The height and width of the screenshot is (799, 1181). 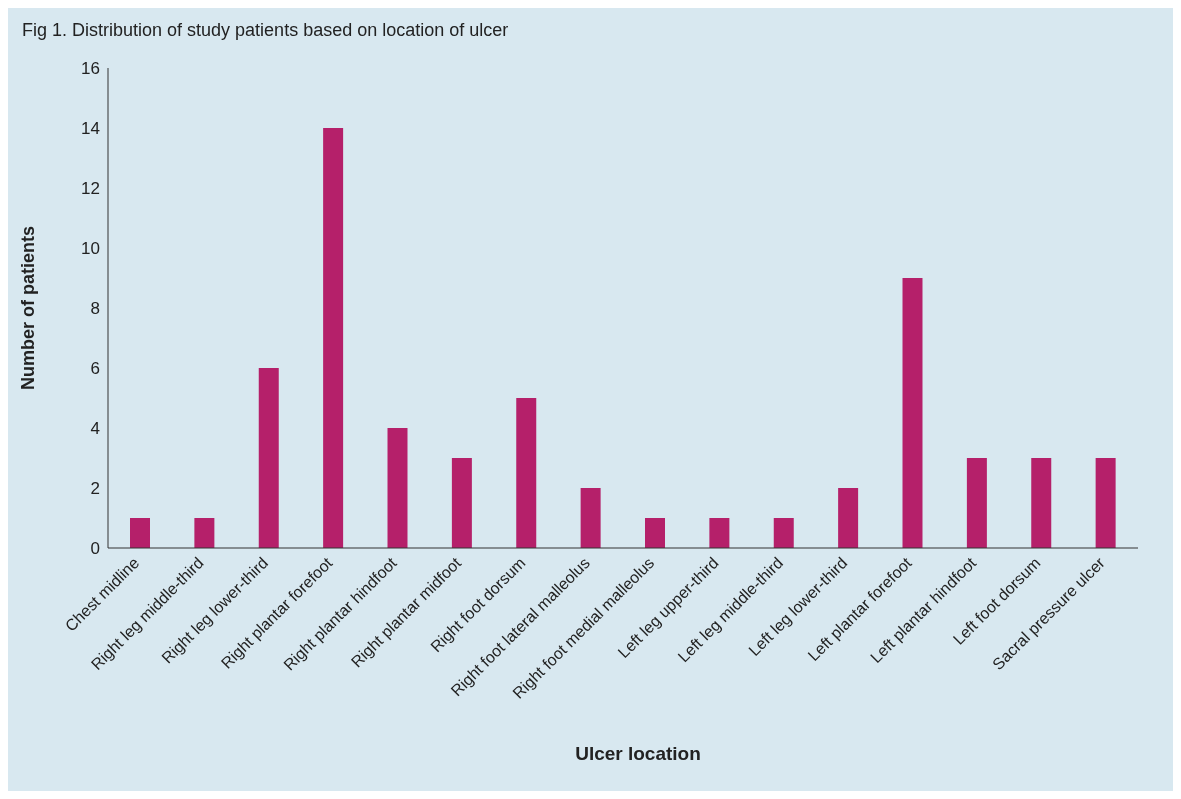 What do you see at coordinates (90, 129) in the screenshot?
I see `y-tick-label: 14` at bounding box center [90, 129].